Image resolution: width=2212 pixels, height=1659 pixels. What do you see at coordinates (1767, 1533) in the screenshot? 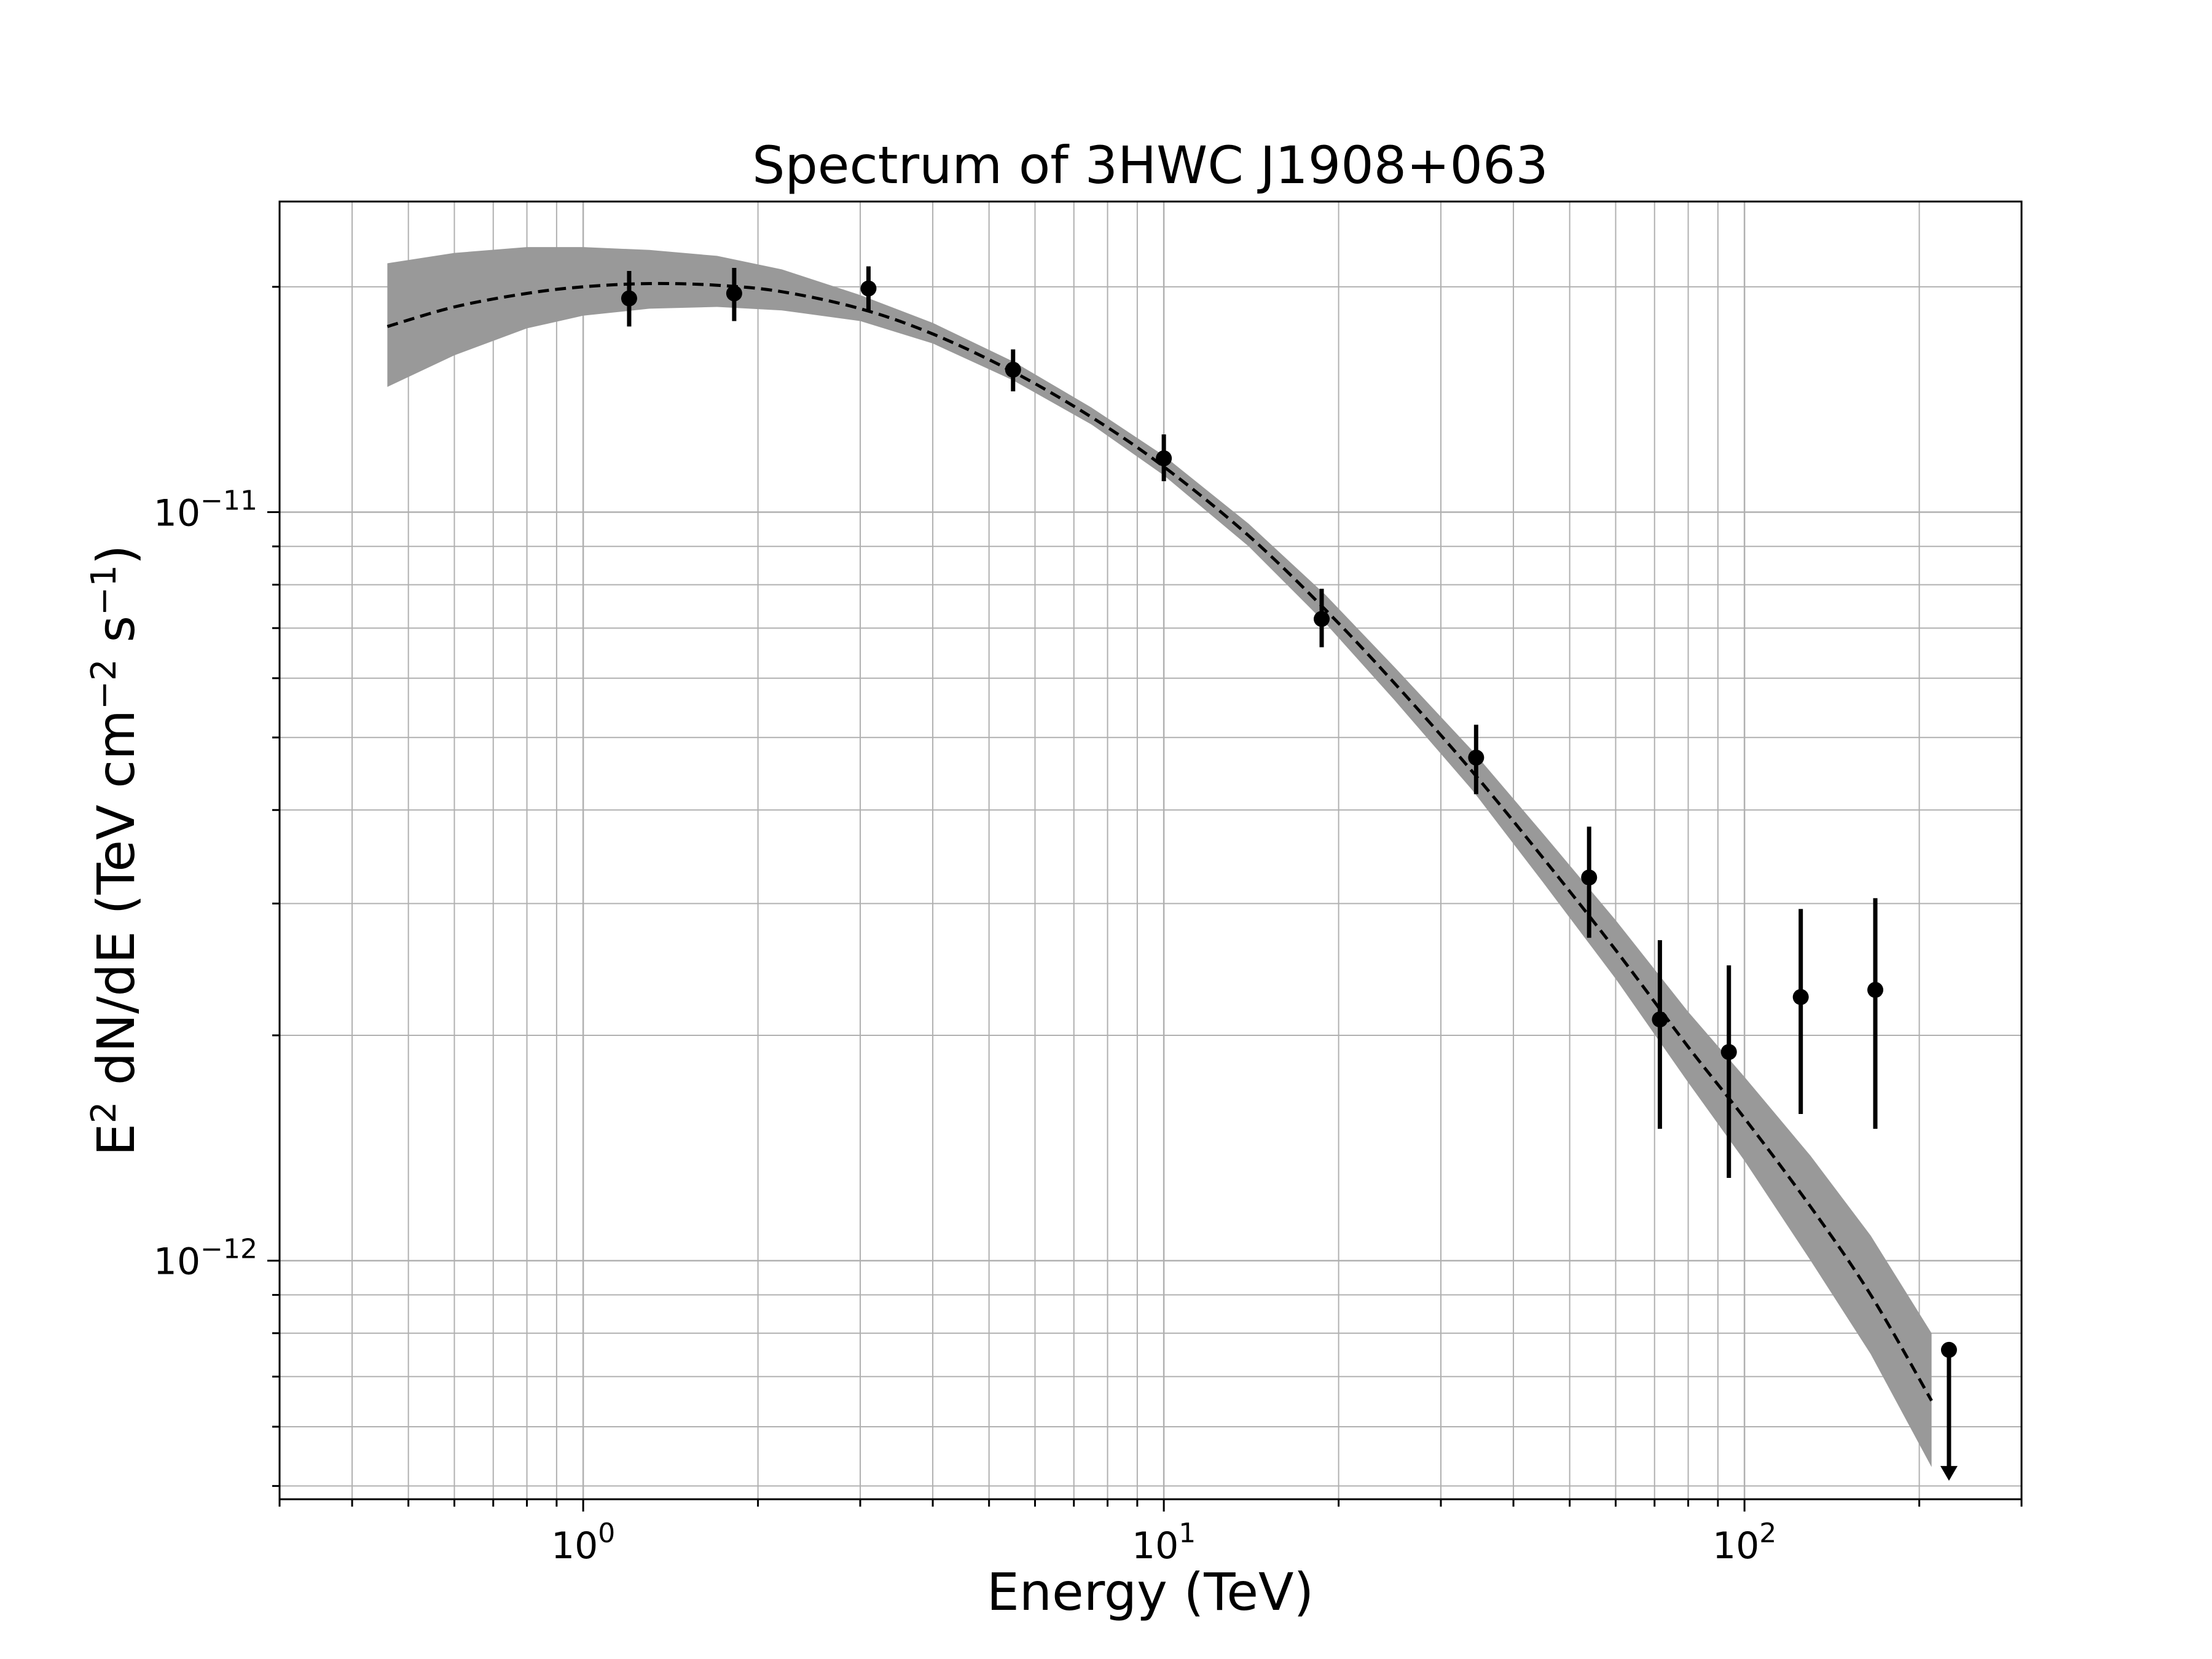
I see `x-tick-label-exp: 2` at bounding box center [1767, 1533].